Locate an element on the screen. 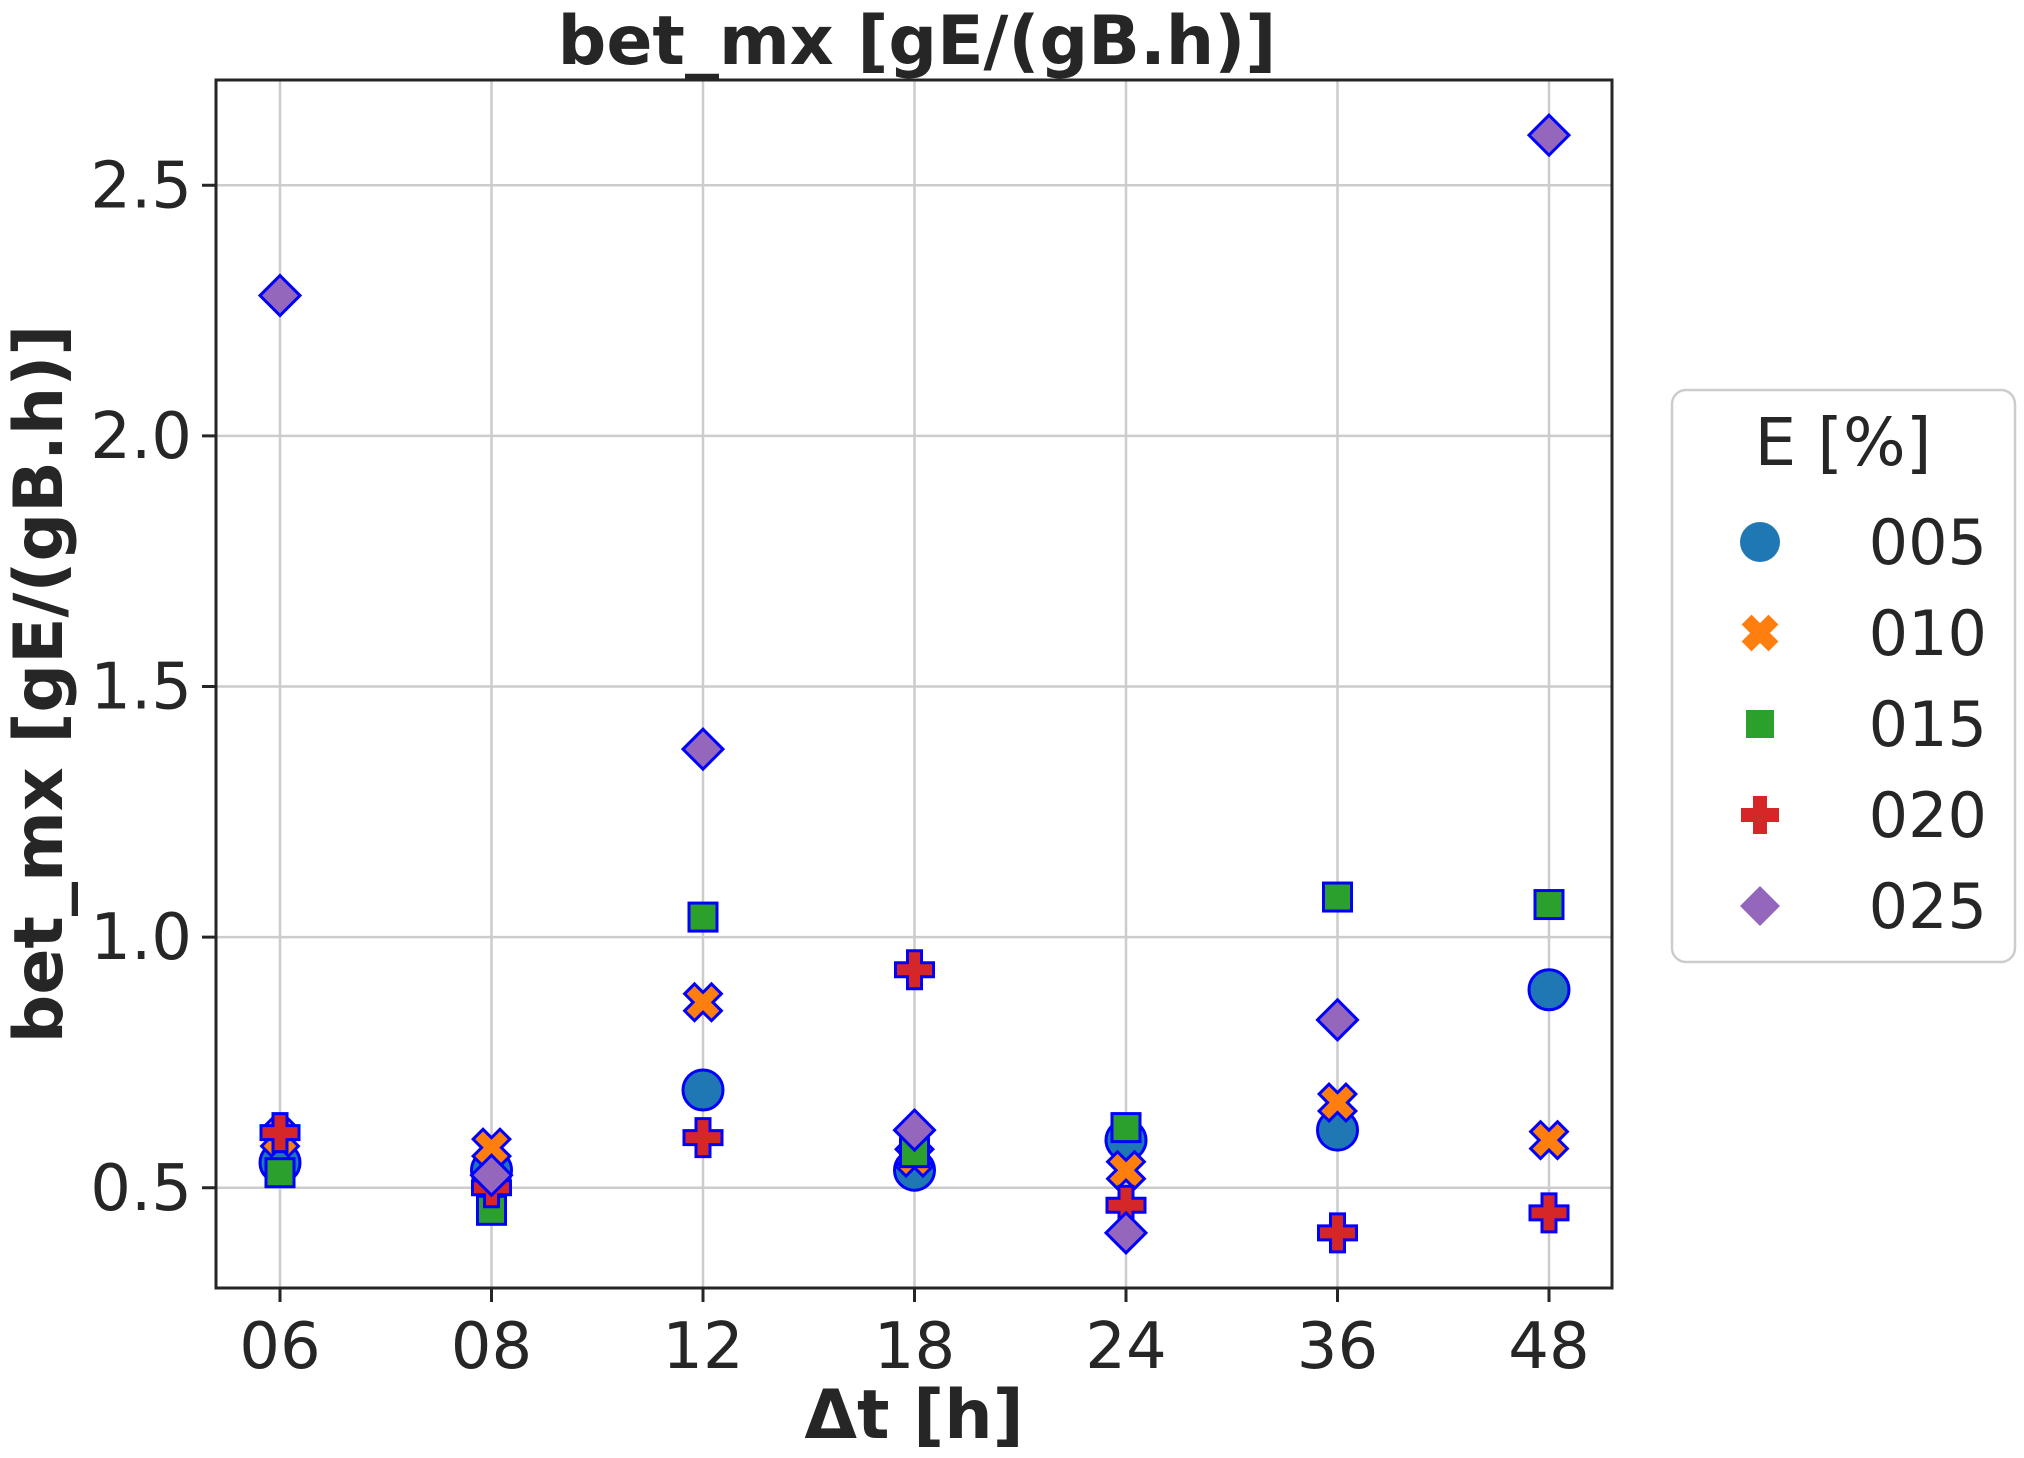  legend-label-020: 020 is located at coordinates (1928, 815).